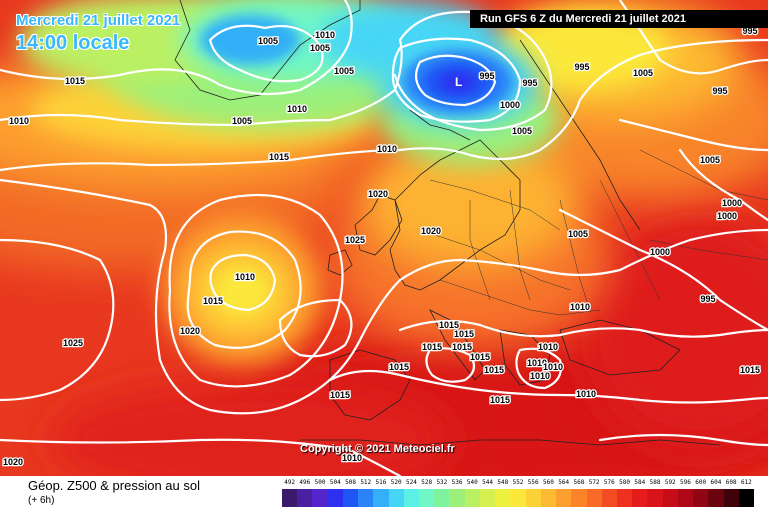 Image resolution: width=768 pixels, height=512 pixels. Describe the element at coordinates (320, 482) in the screenshot. I see `scale-tick-label: 500` at that location.